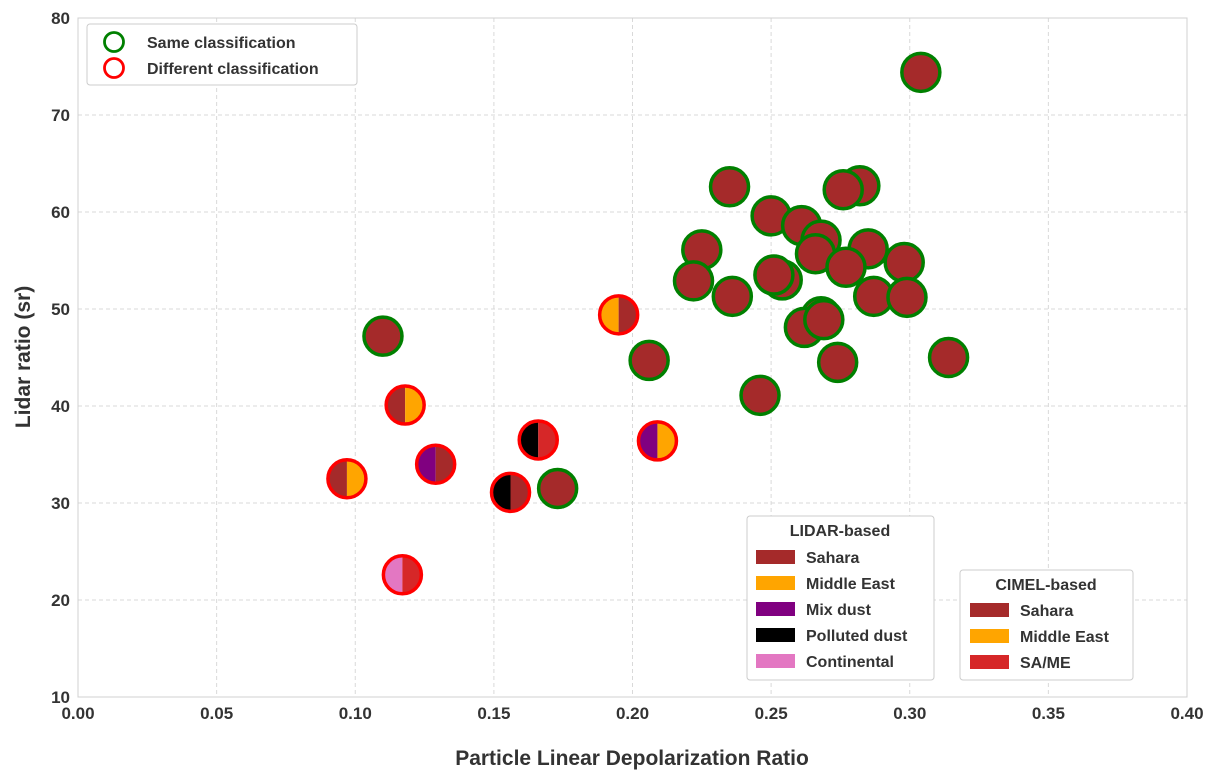 This screenshot has height=779, width=1217. Describe the element at coordinates (632, 758) in the screenshot. I see `x-axis-title: Particle Linear Depolarization Ratio` at that location.